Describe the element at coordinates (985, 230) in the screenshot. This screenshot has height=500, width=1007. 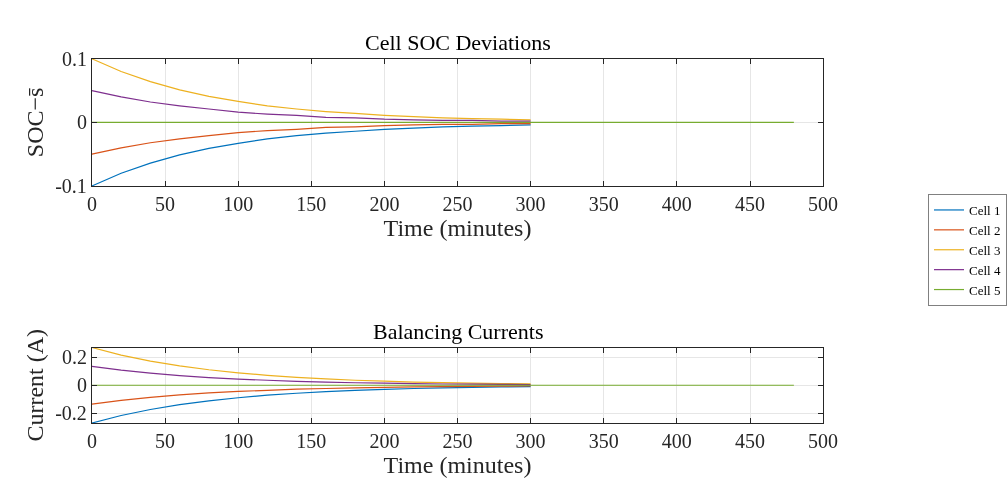
I see `legend-label: Cell 2` at that location.